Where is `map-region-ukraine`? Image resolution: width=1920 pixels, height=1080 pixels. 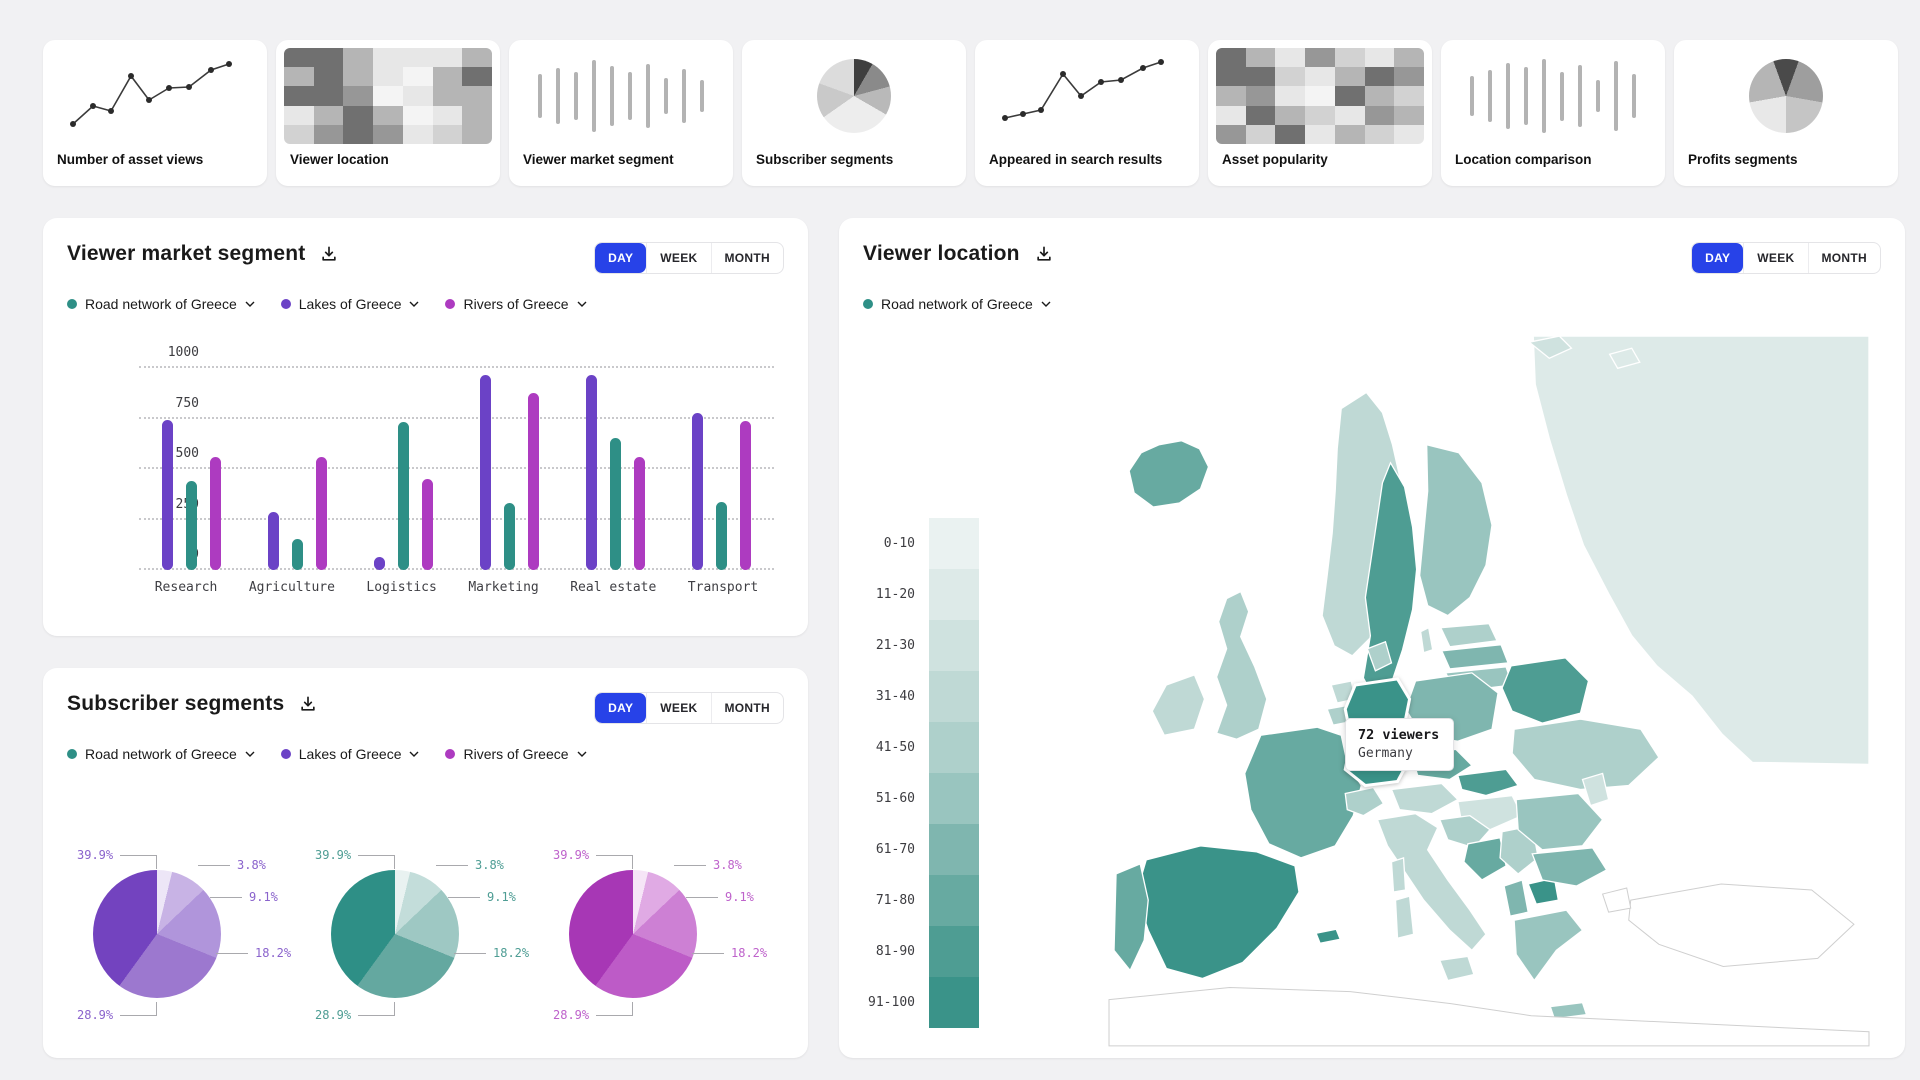 map-region-ukraine is located at coordinates (1585, 754).